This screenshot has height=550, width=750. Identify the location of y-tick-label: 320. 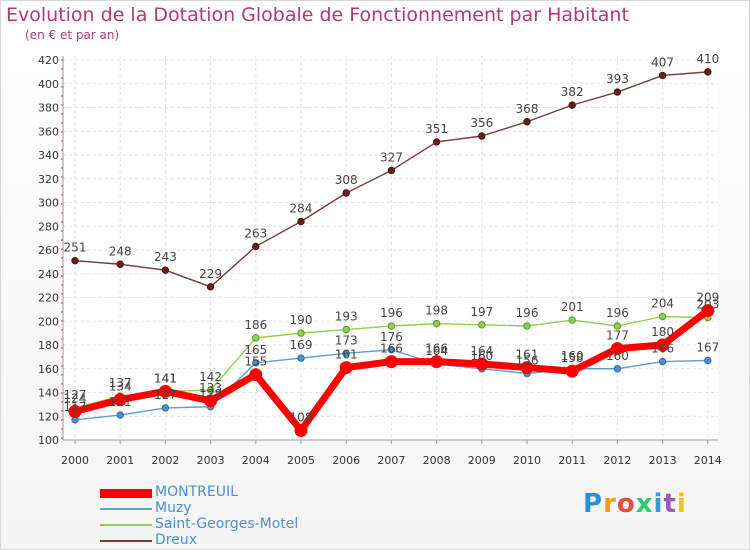
(48, 179).